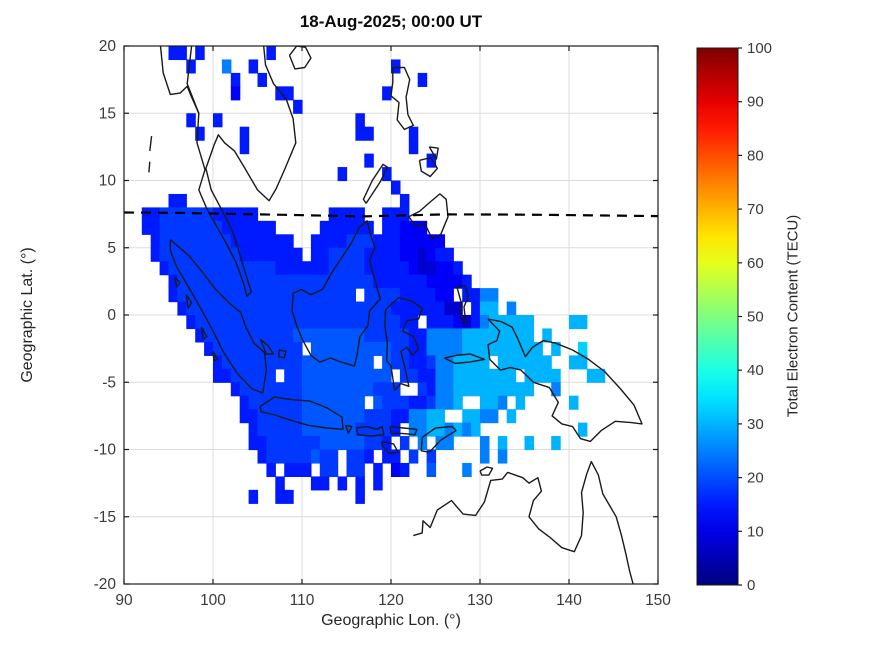  Describe the element at coordinates (241, 171) in the screenshot. I see `coastline-indochina` at that location.